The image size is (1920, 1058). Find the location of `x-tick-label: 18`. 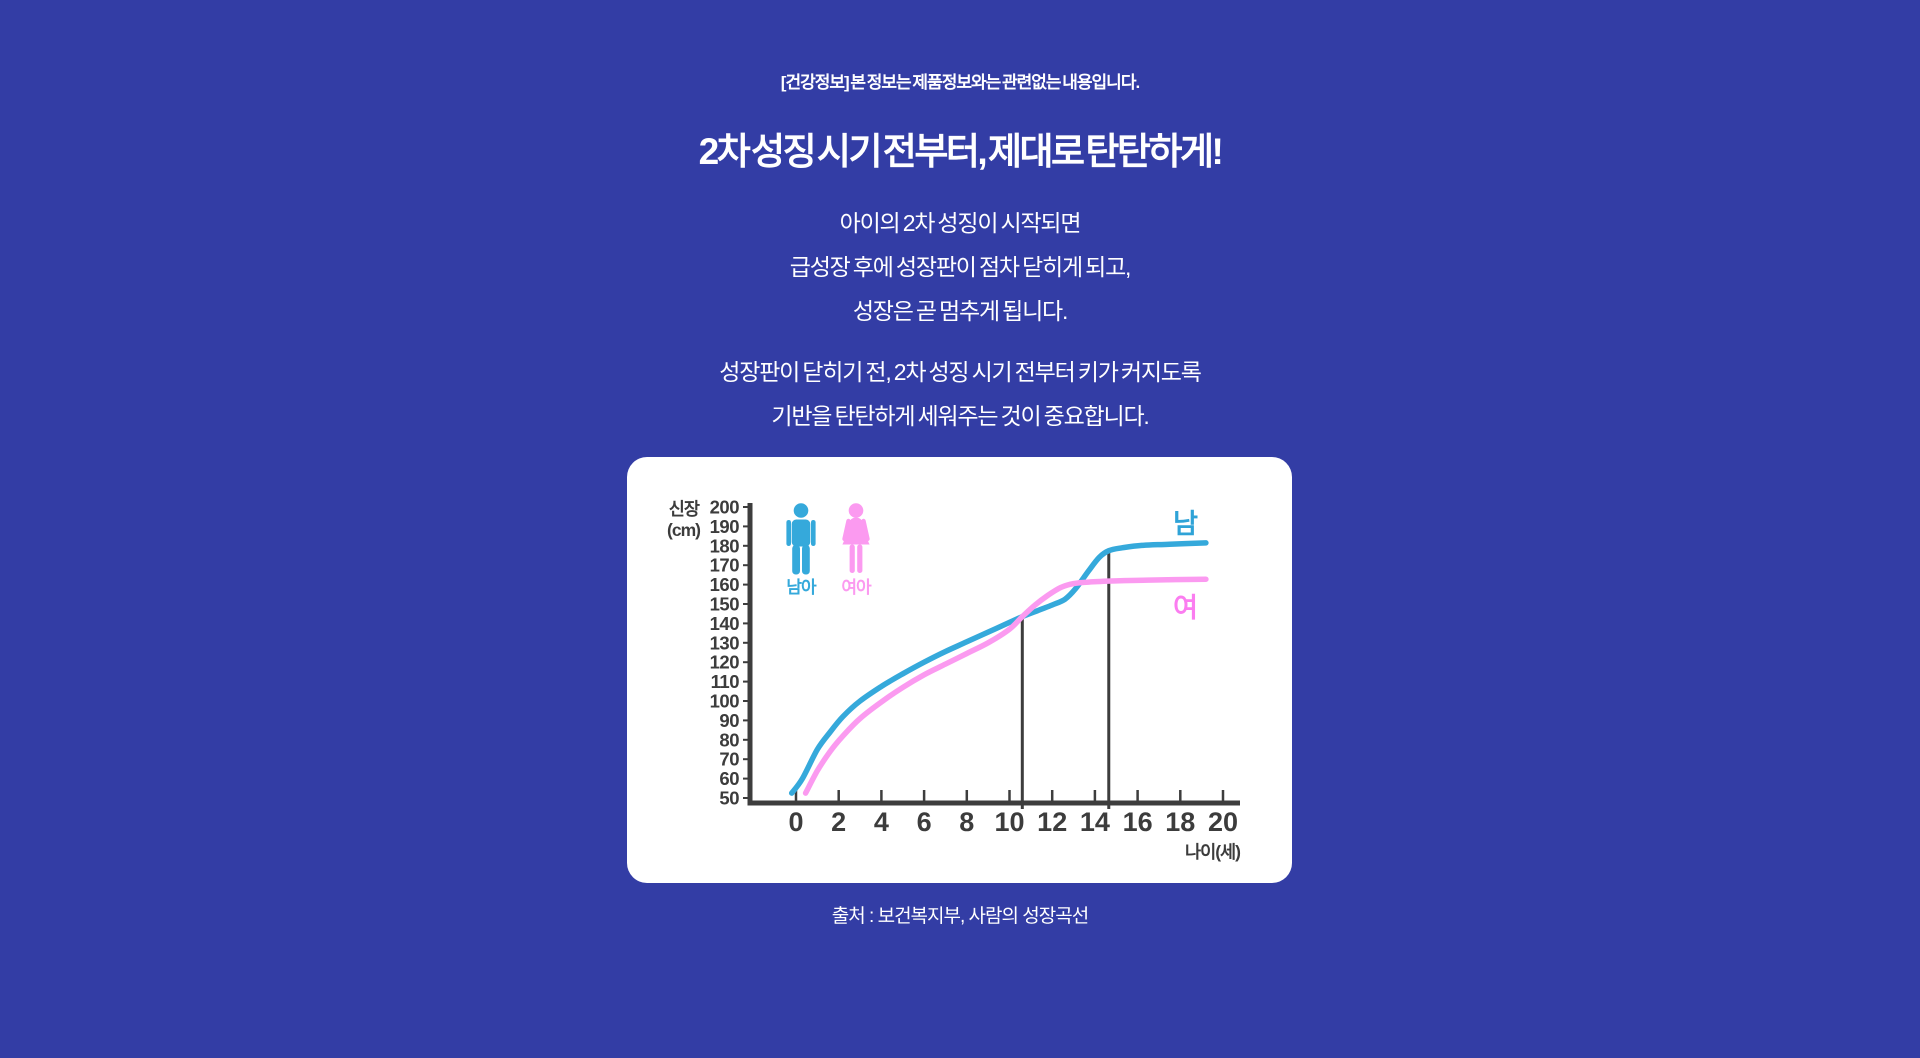

x-tick-label: 18 is located at coordinates (1180, 822).